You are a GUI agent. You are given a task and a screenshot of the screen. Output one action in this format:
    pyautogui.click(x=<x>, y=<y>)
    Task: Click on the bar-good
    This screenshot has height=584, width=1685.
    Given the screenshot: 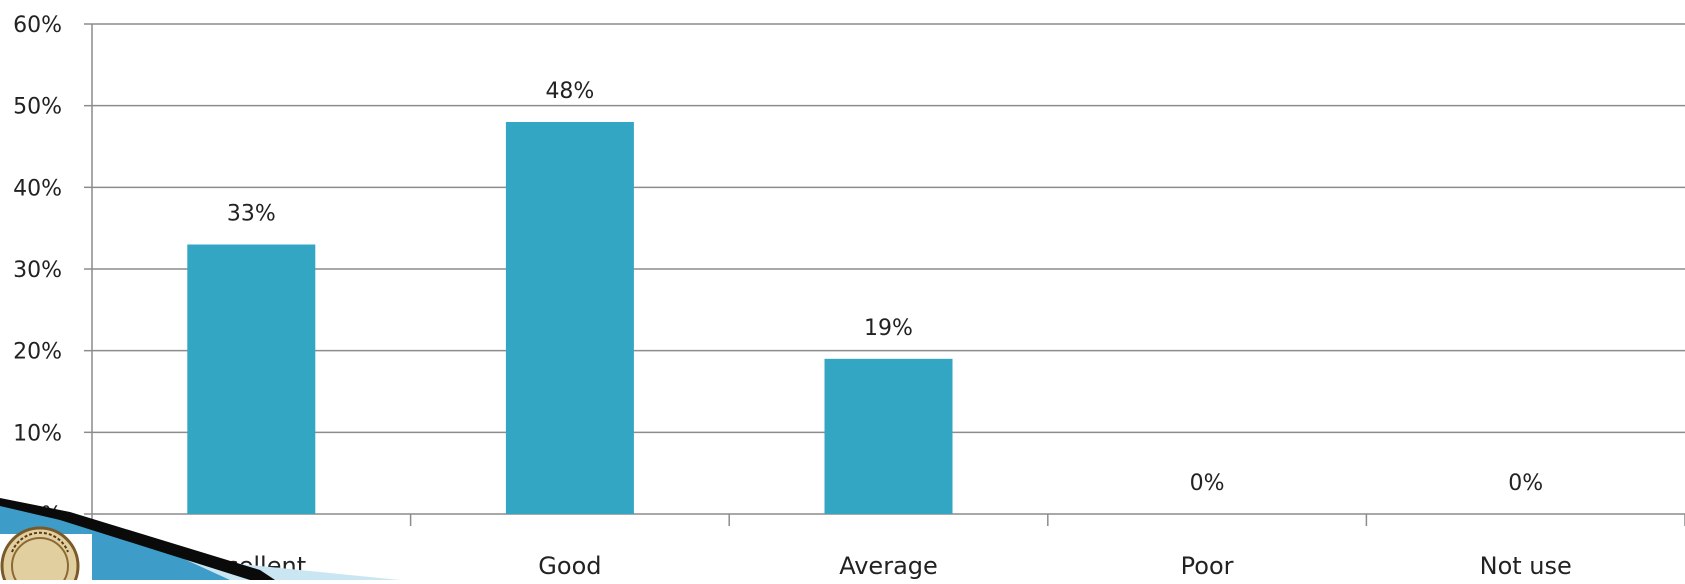 What is the action you would take?
    pyautogui.click(x=569, y=318)
    